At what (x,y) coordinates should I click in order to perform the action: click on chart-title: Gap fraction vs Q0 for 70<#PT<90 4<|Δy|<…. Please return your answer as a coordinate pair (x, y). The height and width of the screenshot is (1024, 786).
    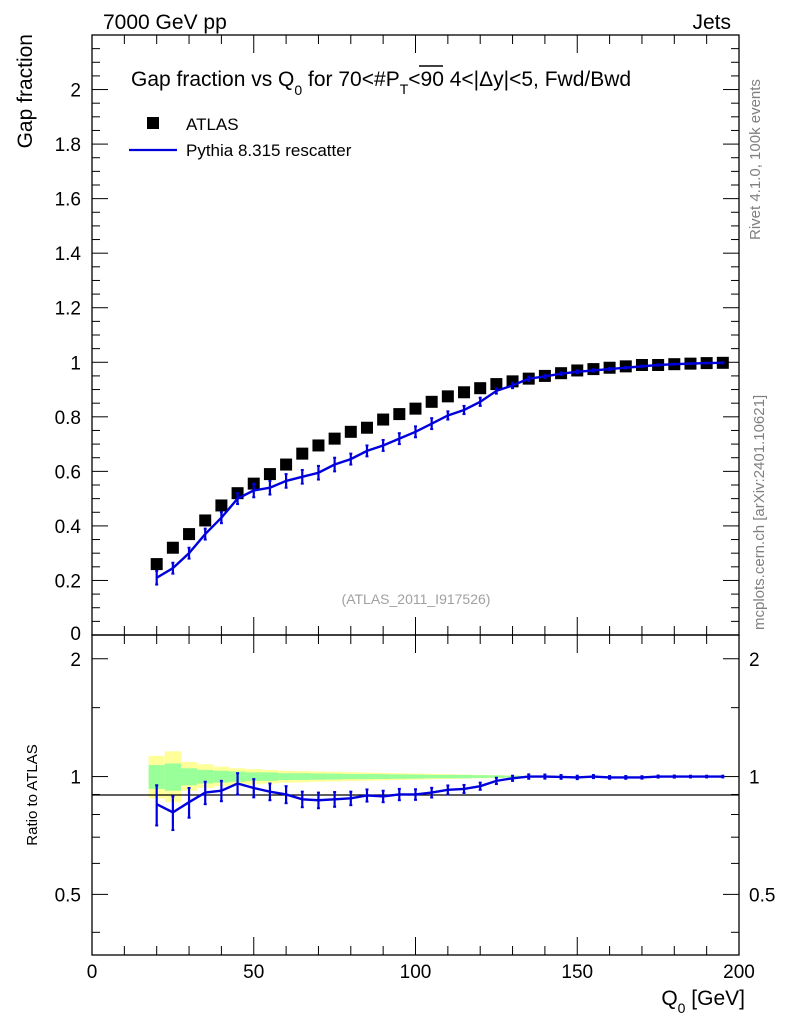
    Looking at the image, I should click on (381, 83).